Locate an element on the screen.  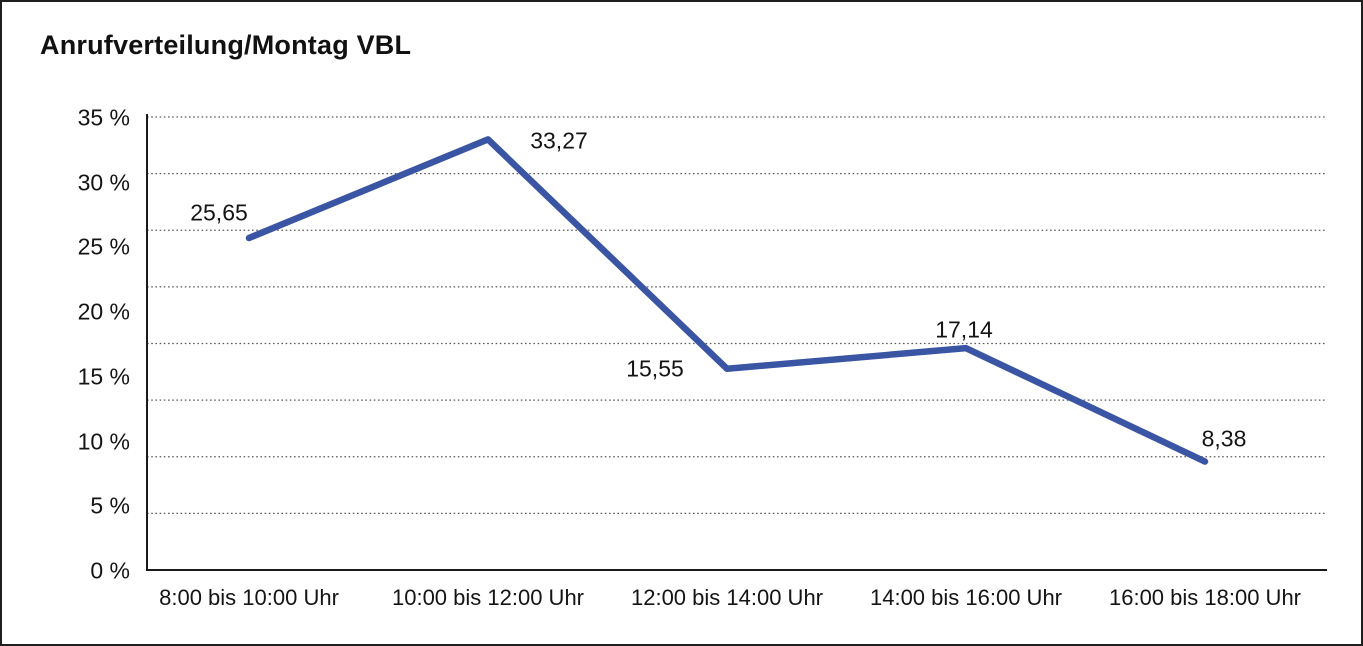
x-axis-category-label: 10:00 bis 12:00 Uhr is located at coordinates (488, 597).